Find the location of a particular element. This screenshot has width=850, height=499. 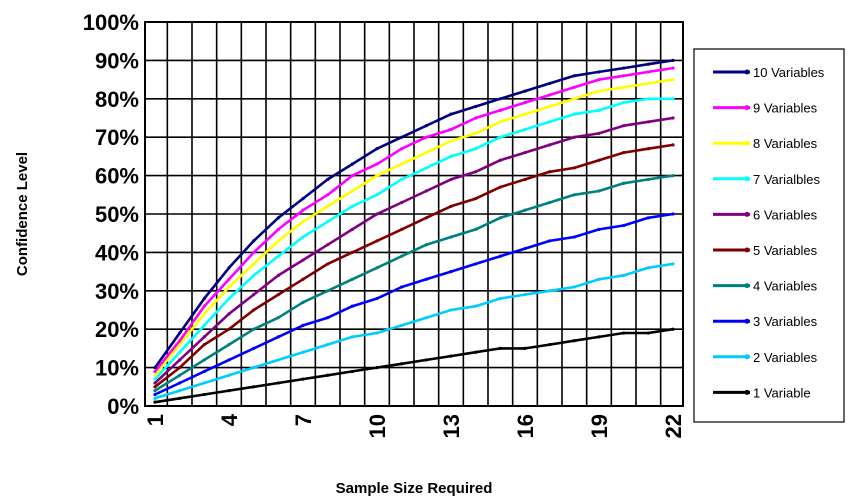

y-tick-label: 0% is located at coordinates (123, 406).